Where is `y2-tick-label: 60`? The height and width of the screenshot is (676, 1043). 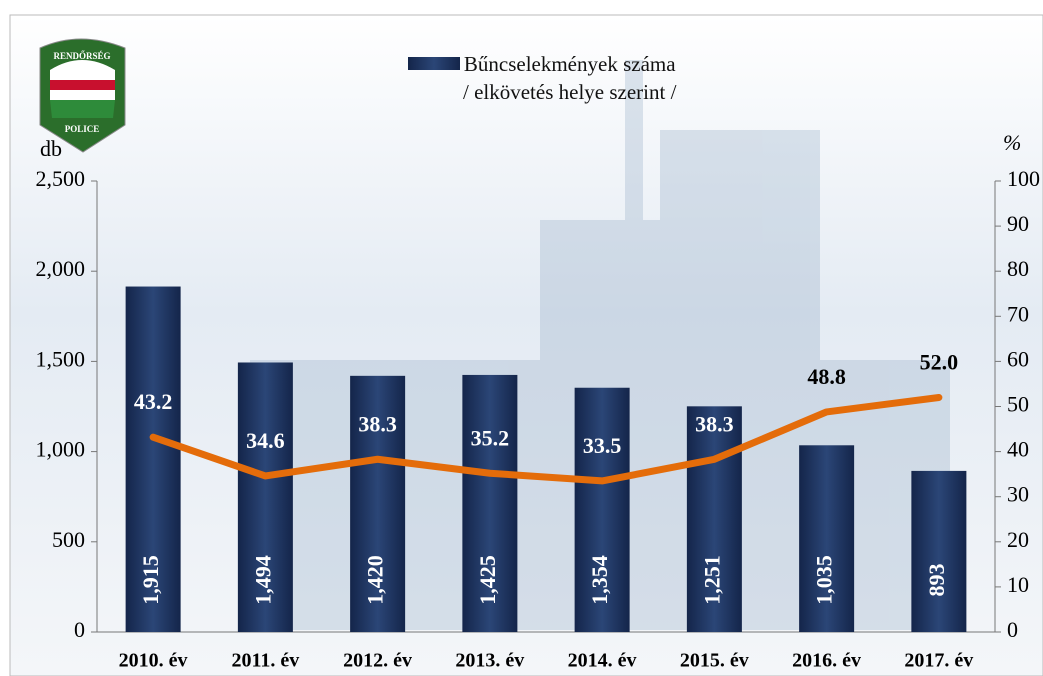
y2-tick-label: 60 is located at coordinates (1018, 358).